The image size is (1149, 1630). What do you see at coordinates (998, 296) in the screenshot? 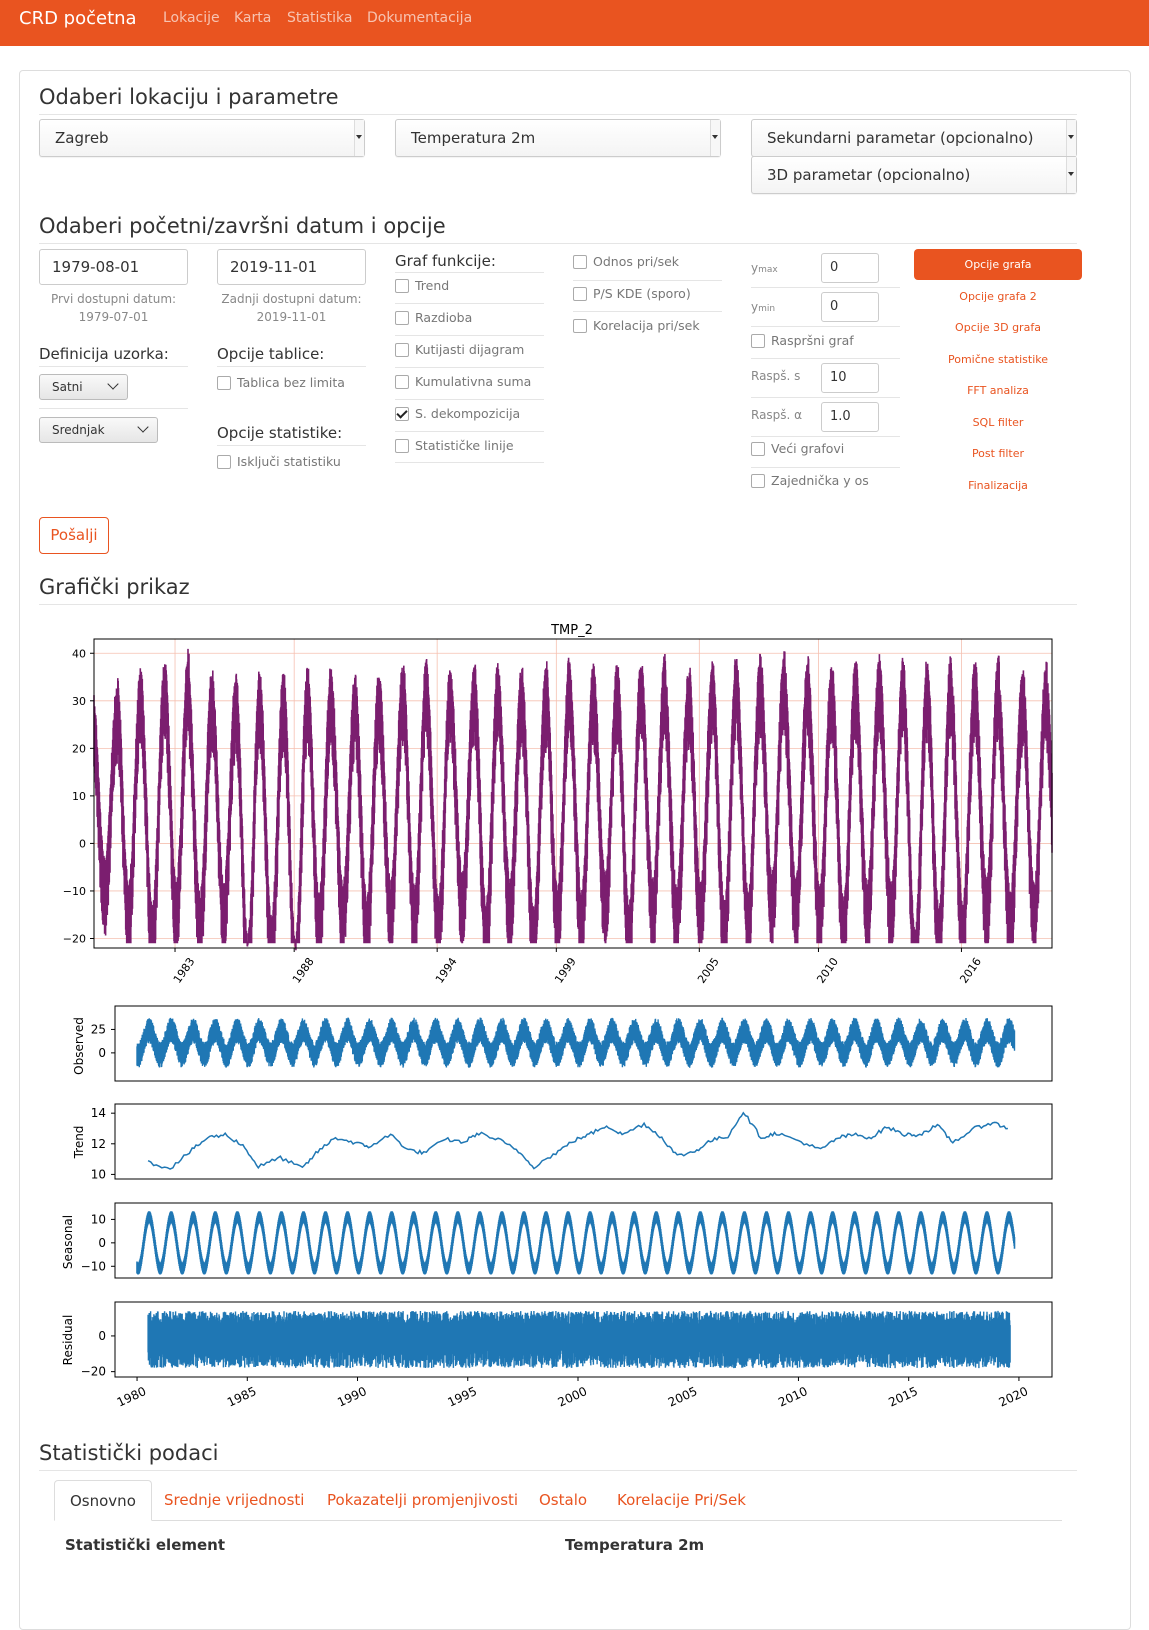
I see `graph-options-2-link: Opcije grafa 2` at bounding box center [998, 296].